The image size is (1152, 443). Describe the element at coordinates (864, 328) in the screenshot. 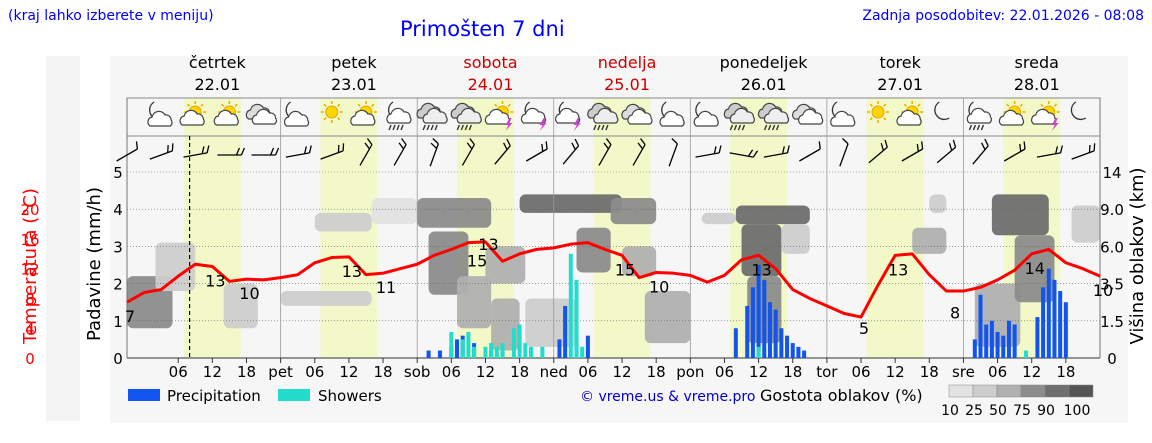

I see `temperature-label: 5` at that location.